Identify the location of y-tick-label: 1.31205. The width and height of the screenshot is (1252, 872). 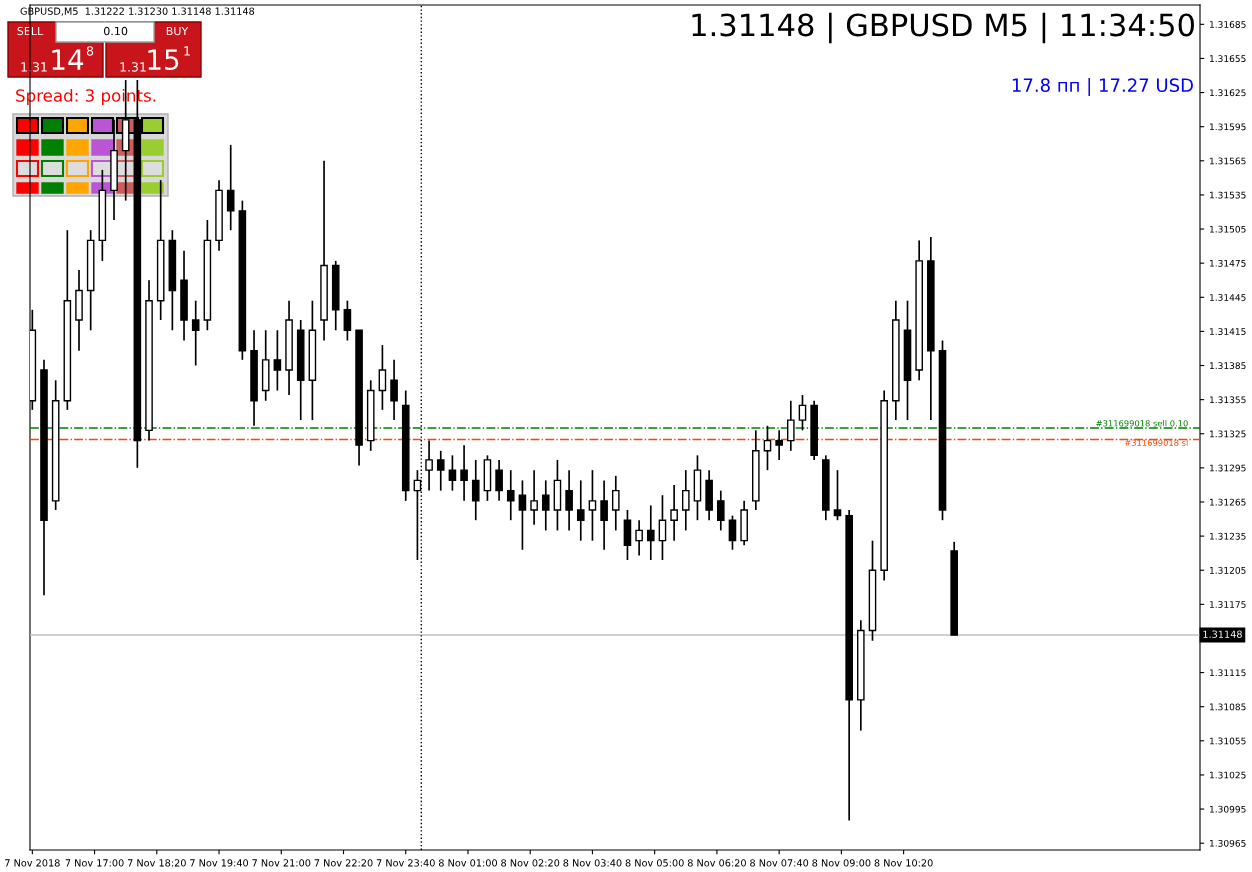
(1228, 570).